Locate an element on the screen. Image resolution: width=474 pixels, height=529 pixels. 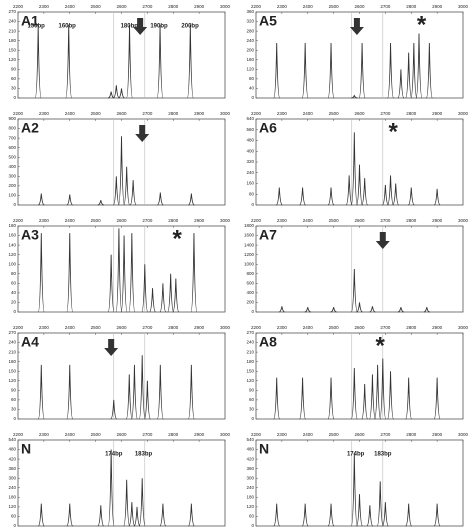
x-tick-label: 2800 is located at coordinates (173, 113).